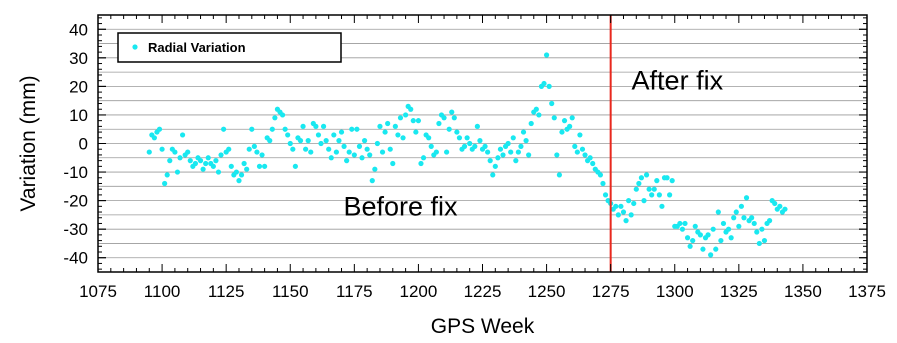 Image resolution: width=897 pixels, height=343 pixels. Describe the element at coordinates (75, 143) in the screenshot. I see `y-tick-labels: -40 -30 -20 -10 0 10 20 30 40` at that location.